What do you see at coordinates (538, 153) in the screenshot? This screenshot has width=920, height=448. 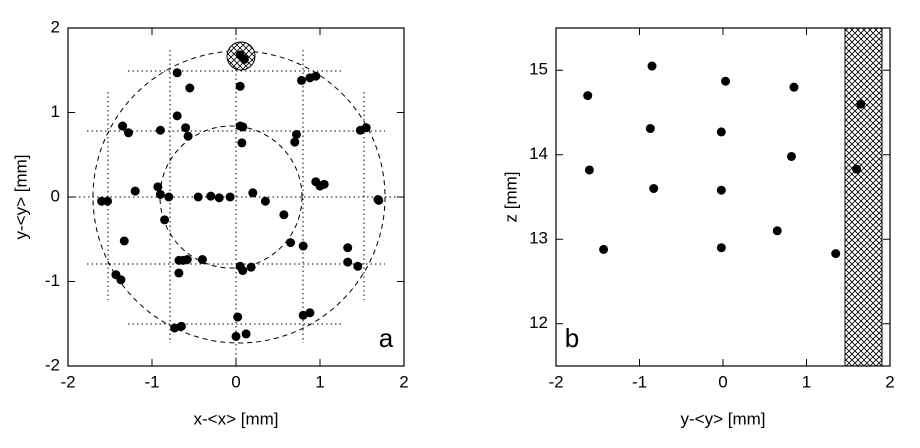 I see `y-tick-label: 14` at bounding box center [538, 153].